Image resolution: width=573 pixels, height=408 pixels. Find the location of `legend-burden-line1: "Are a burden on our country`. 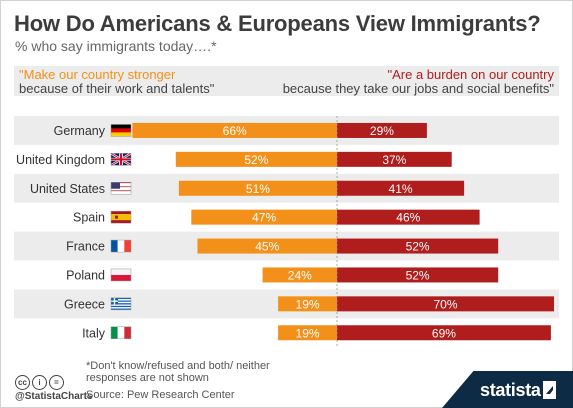

legend-burden-line1: "Are a burden on our country is located at coordinates (471, 74).